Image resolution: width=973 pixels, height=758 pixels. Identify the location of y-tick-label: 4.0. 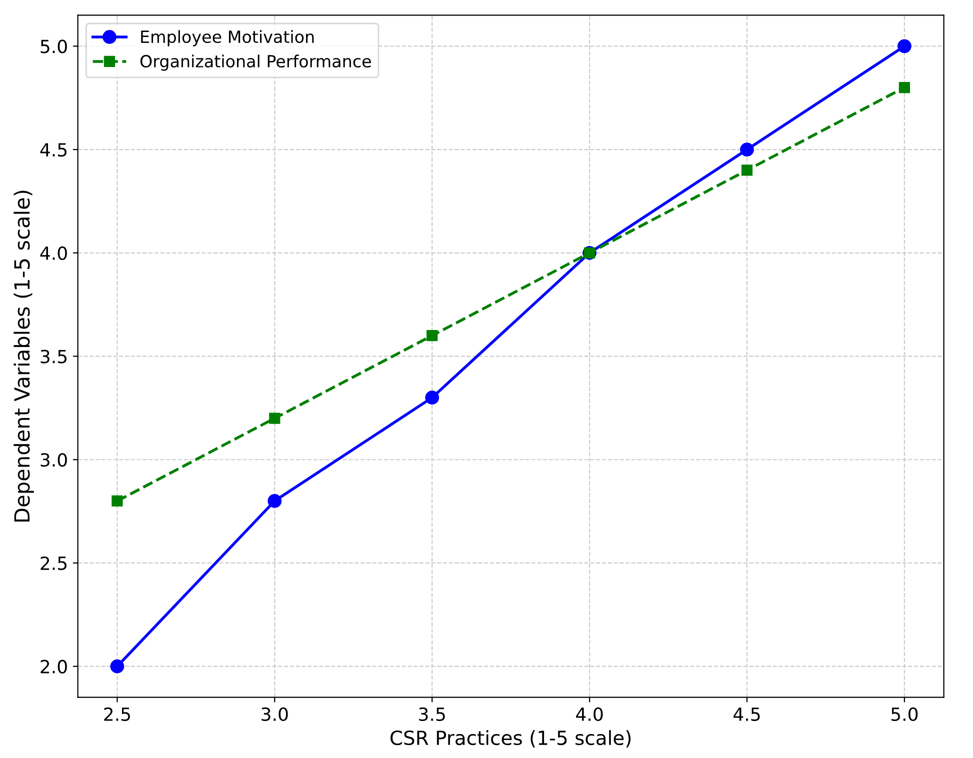
(53, 253).